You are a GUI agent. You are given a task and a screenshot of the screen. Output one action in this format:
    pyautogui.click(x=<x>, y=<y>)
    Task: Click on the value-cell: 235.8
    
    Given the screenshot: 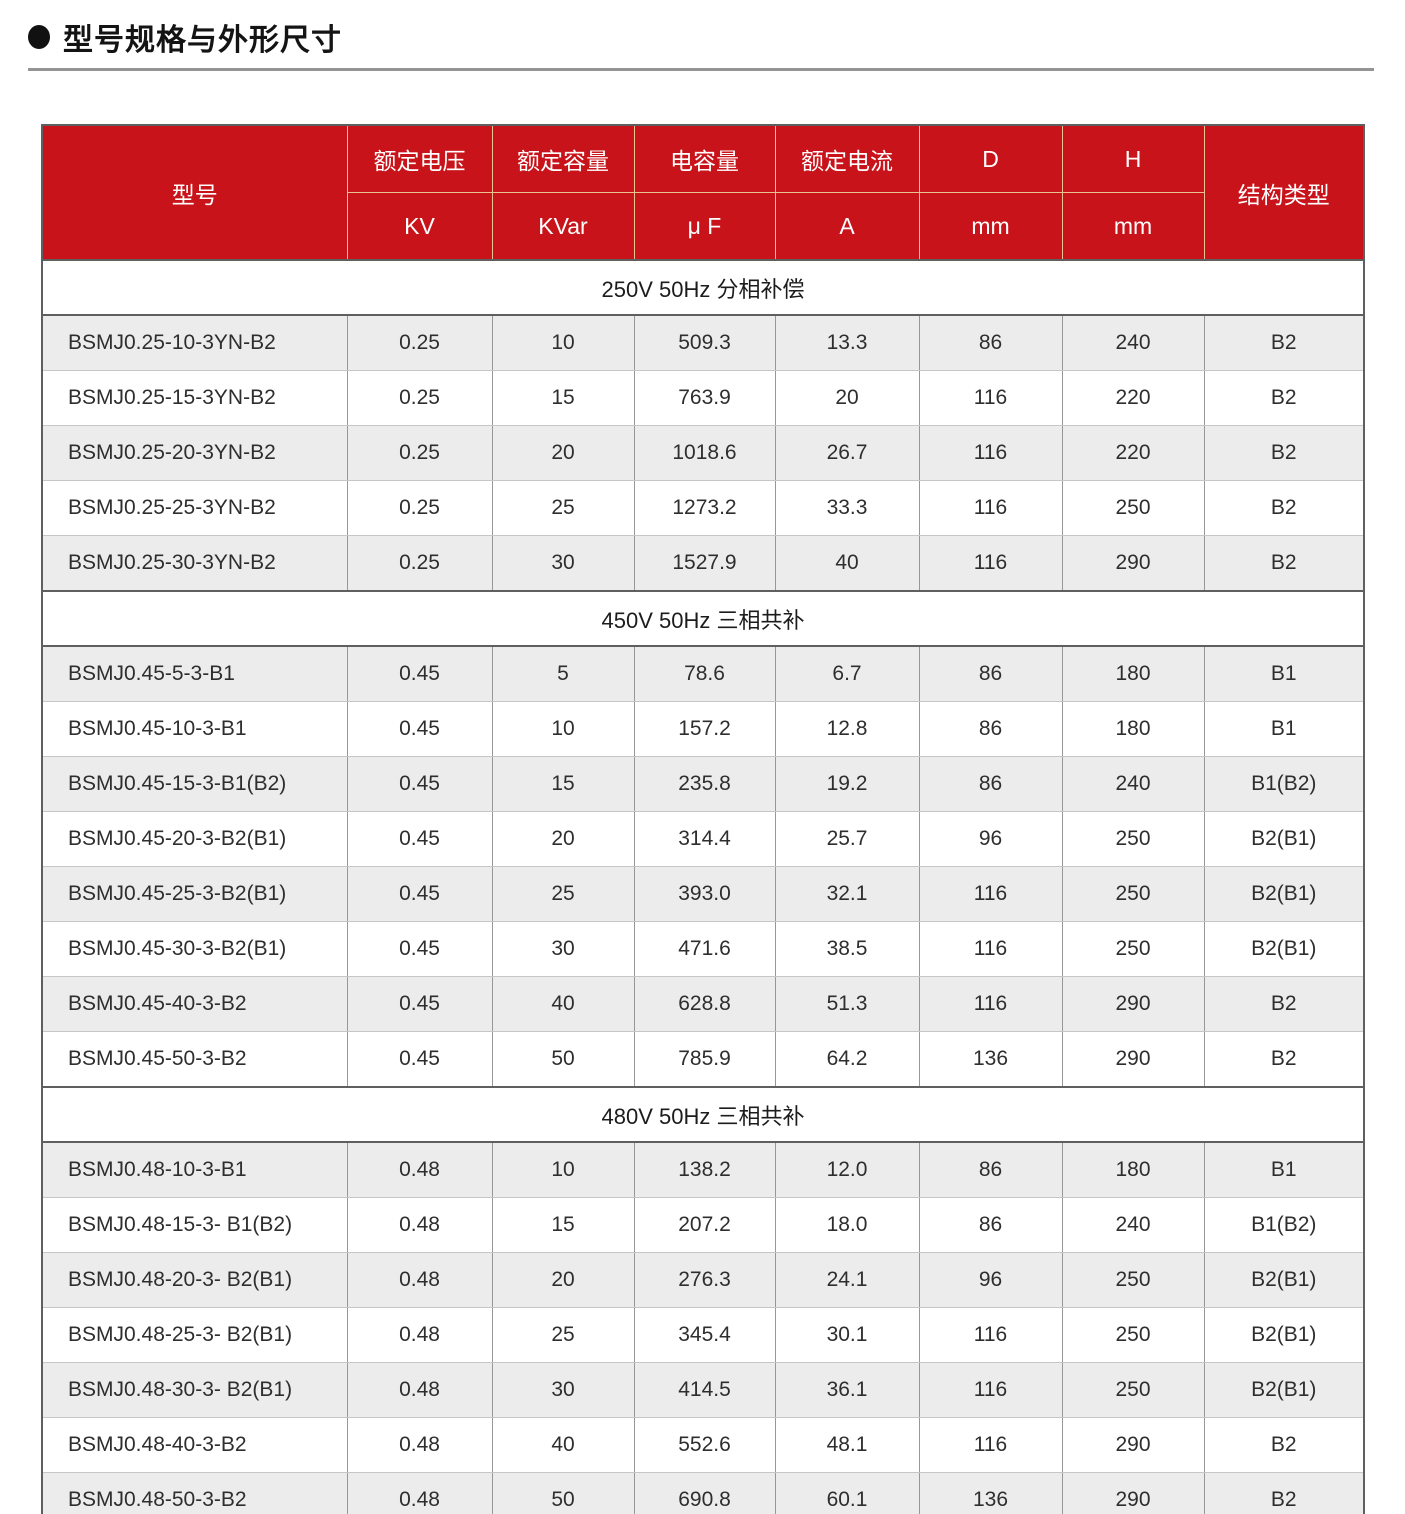 What is the action you would take?
    pyautogui.click(x=704, y=784)
    